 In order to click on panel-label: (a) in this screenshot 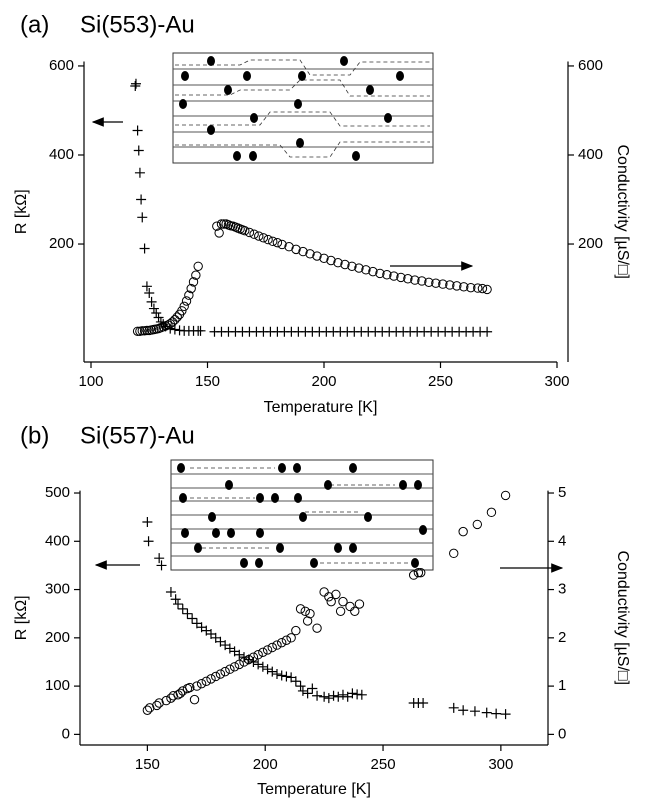, I will do `click(34, 24)`.